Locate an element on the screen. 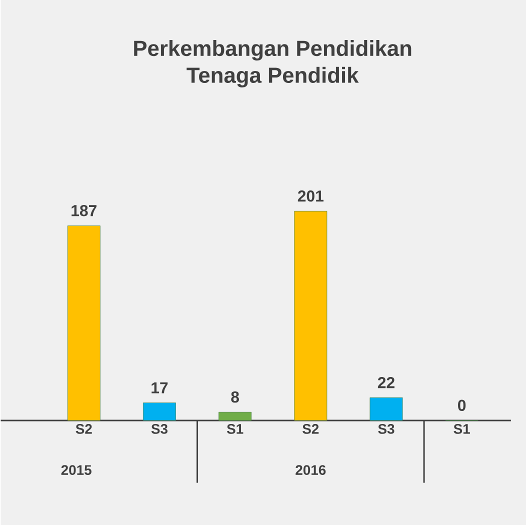 Image resolution: width=526 pixels, height=525 pixels. data-label: 187 is located at coordinates (84, 210).